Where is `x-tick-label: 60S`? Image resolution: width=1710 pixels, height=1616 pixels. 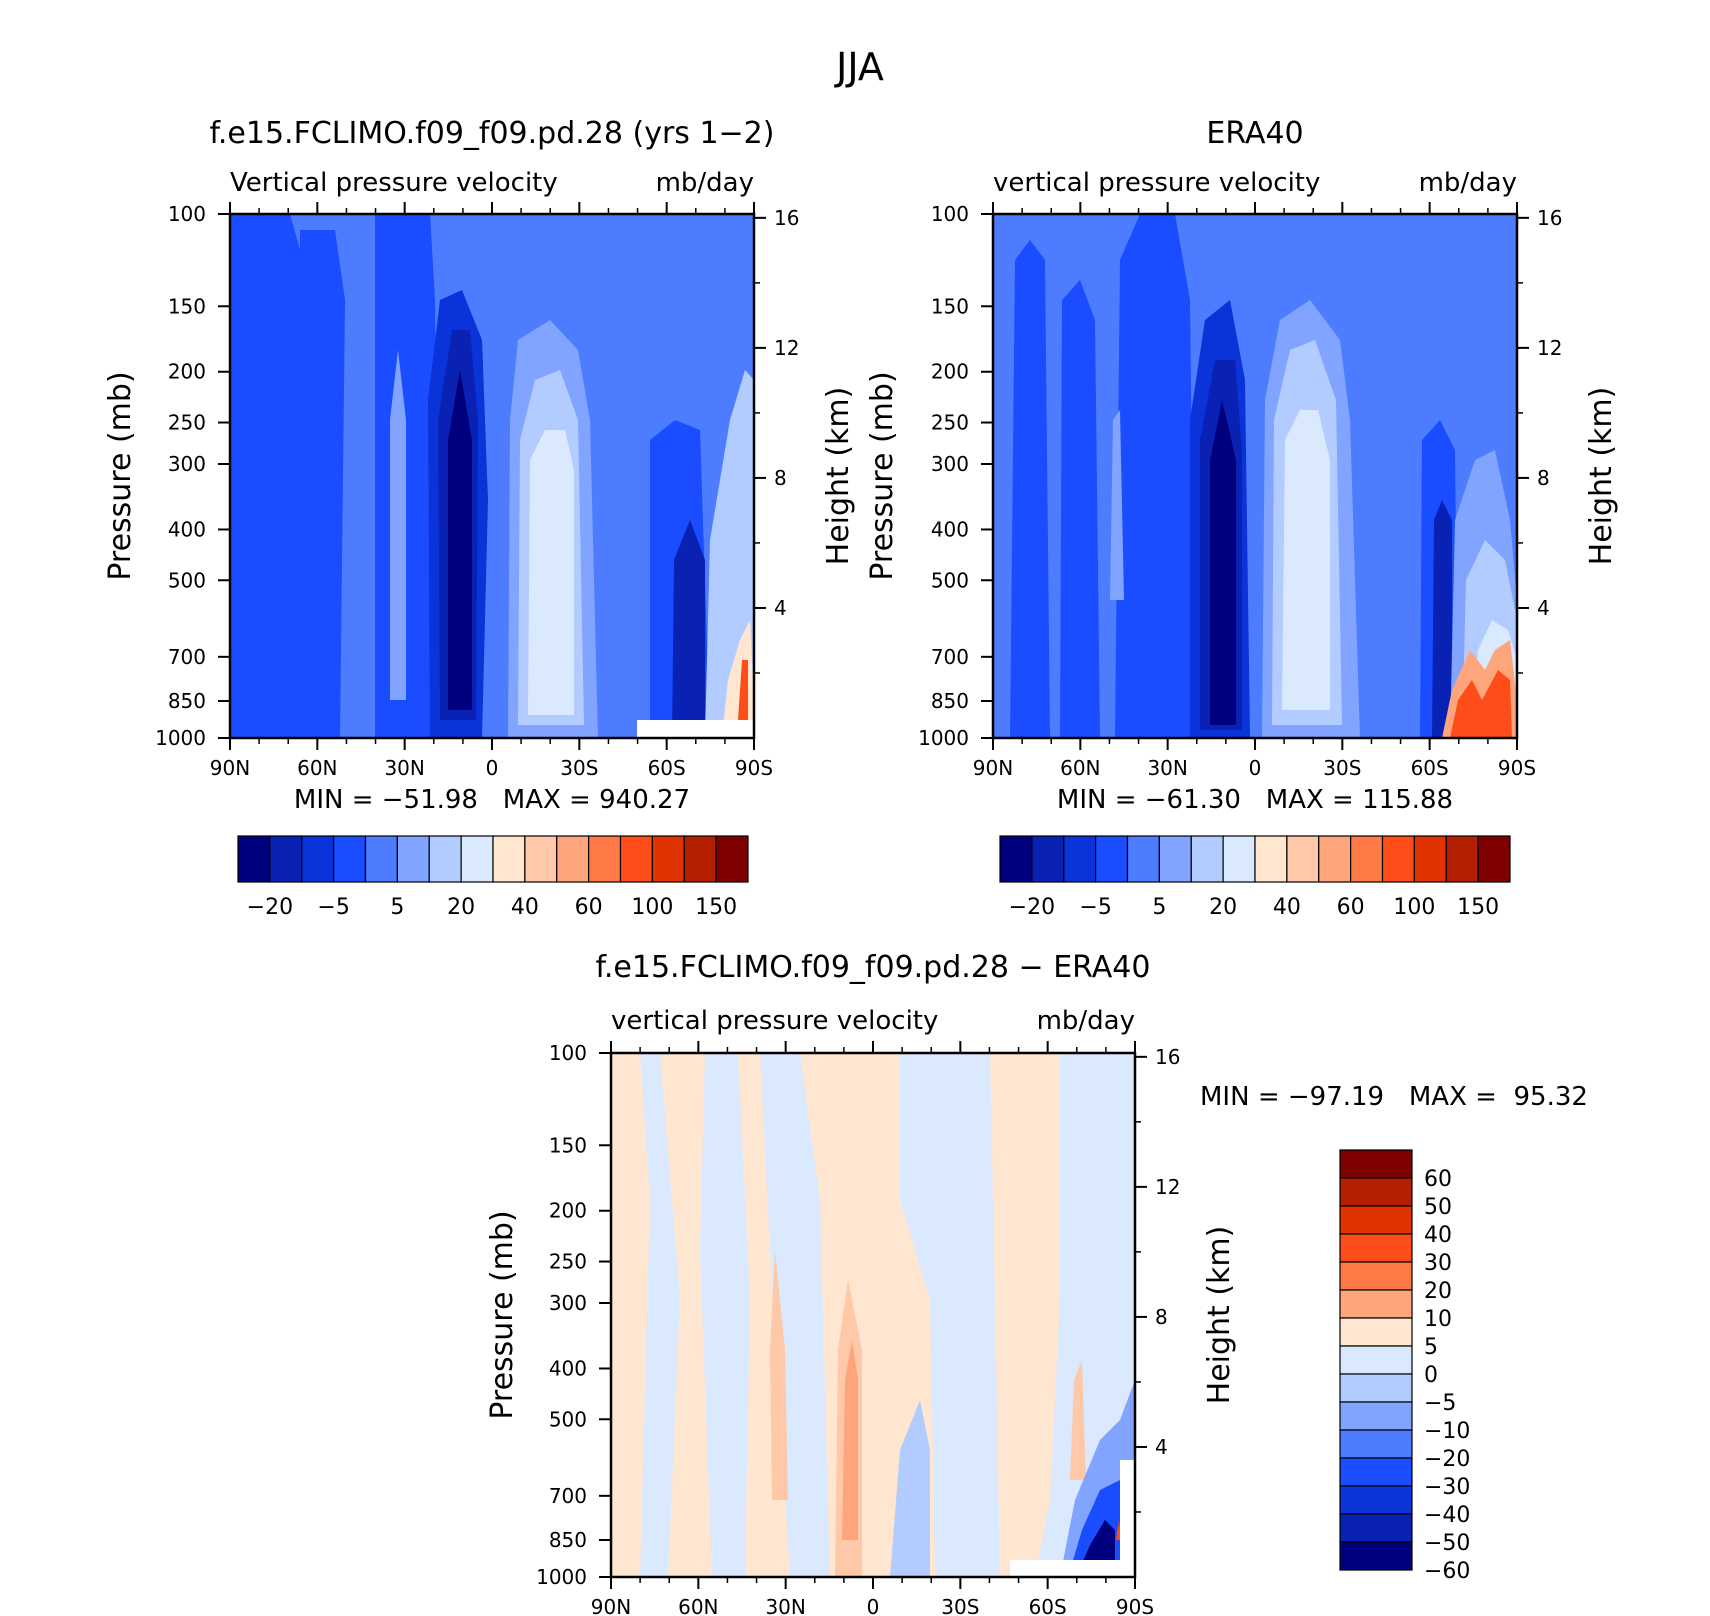 x-tick-label: 60S is located at coordinates (1048, 1605).